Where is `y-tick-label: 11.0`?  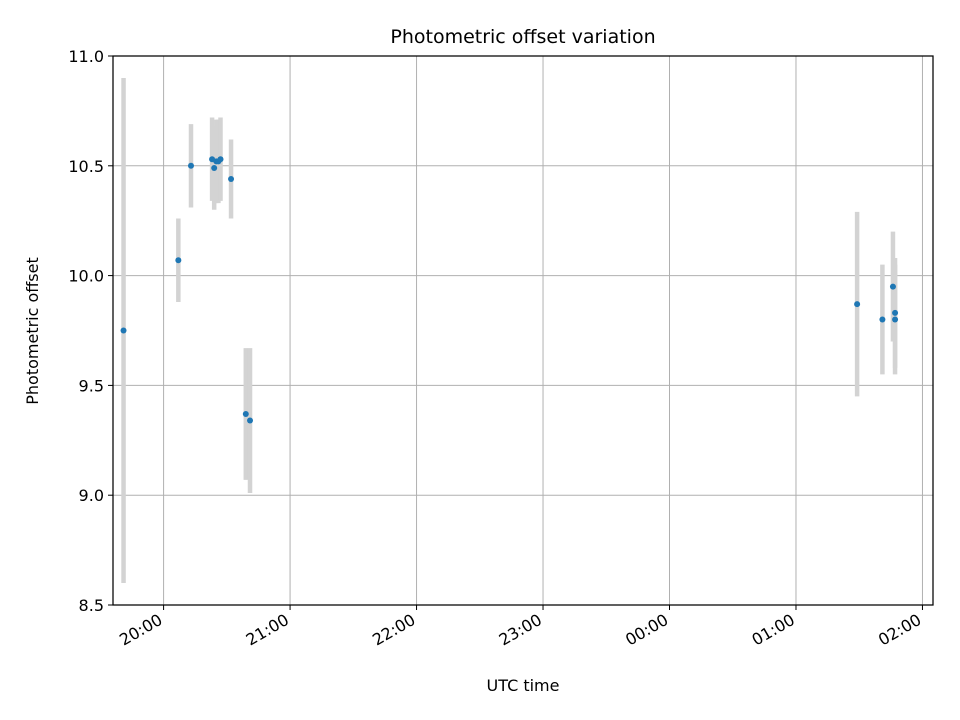 y-tick-label: 11.0 is located at coordinates (86, 56).